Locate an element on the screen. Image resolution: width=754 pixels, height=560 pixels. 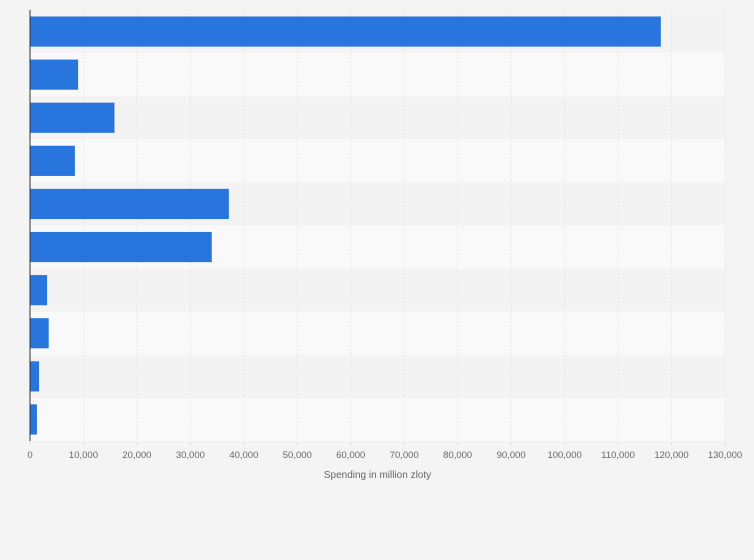
x-tick-label: 90,000 is located at coordinates (511, 455).